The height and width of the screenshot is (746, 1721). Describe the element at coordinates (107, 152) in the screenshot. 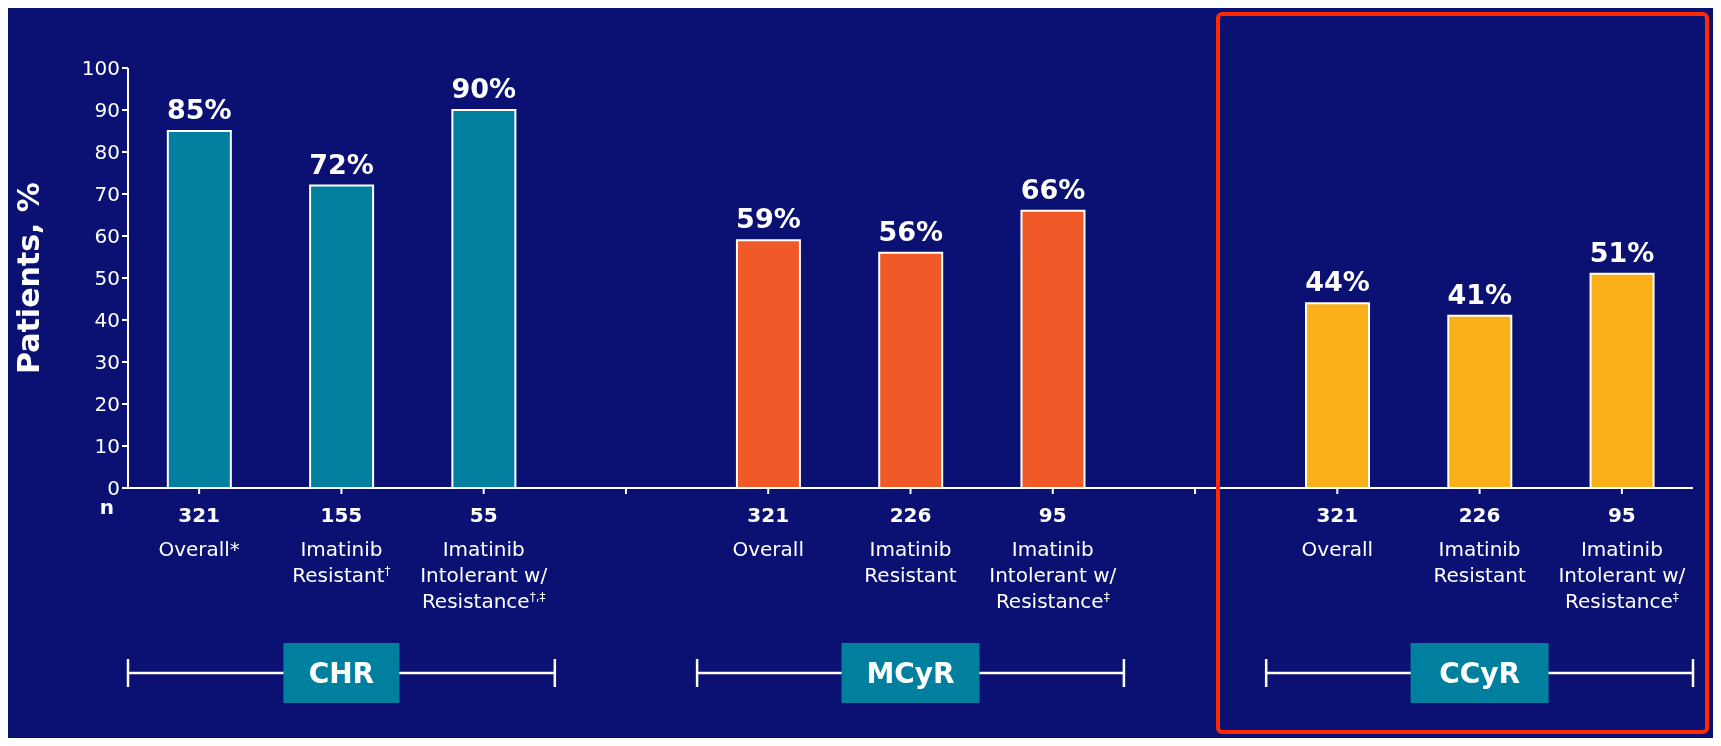

I see `y-tick-label: 80` at that location.